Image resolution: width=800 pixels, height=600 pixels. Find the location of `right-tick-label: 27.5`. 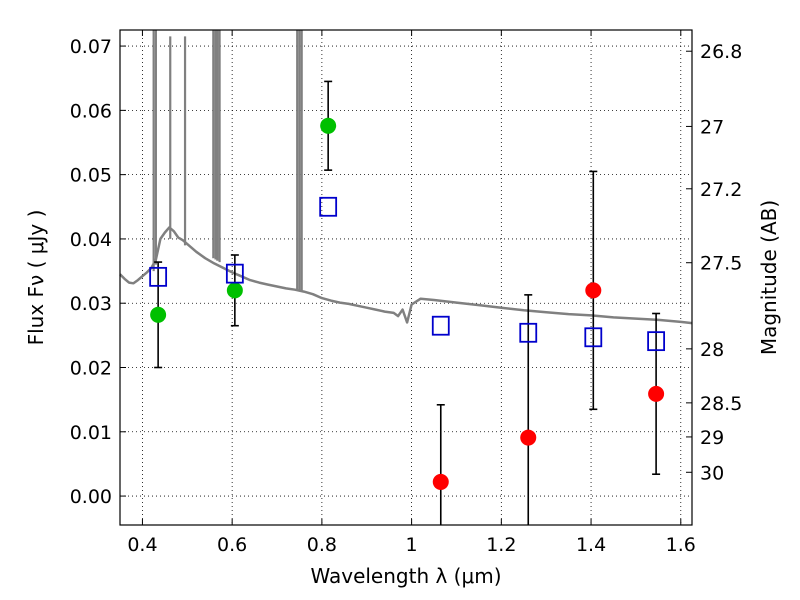

right-tick-label: 27.5 is located at coordinates (721, 264).